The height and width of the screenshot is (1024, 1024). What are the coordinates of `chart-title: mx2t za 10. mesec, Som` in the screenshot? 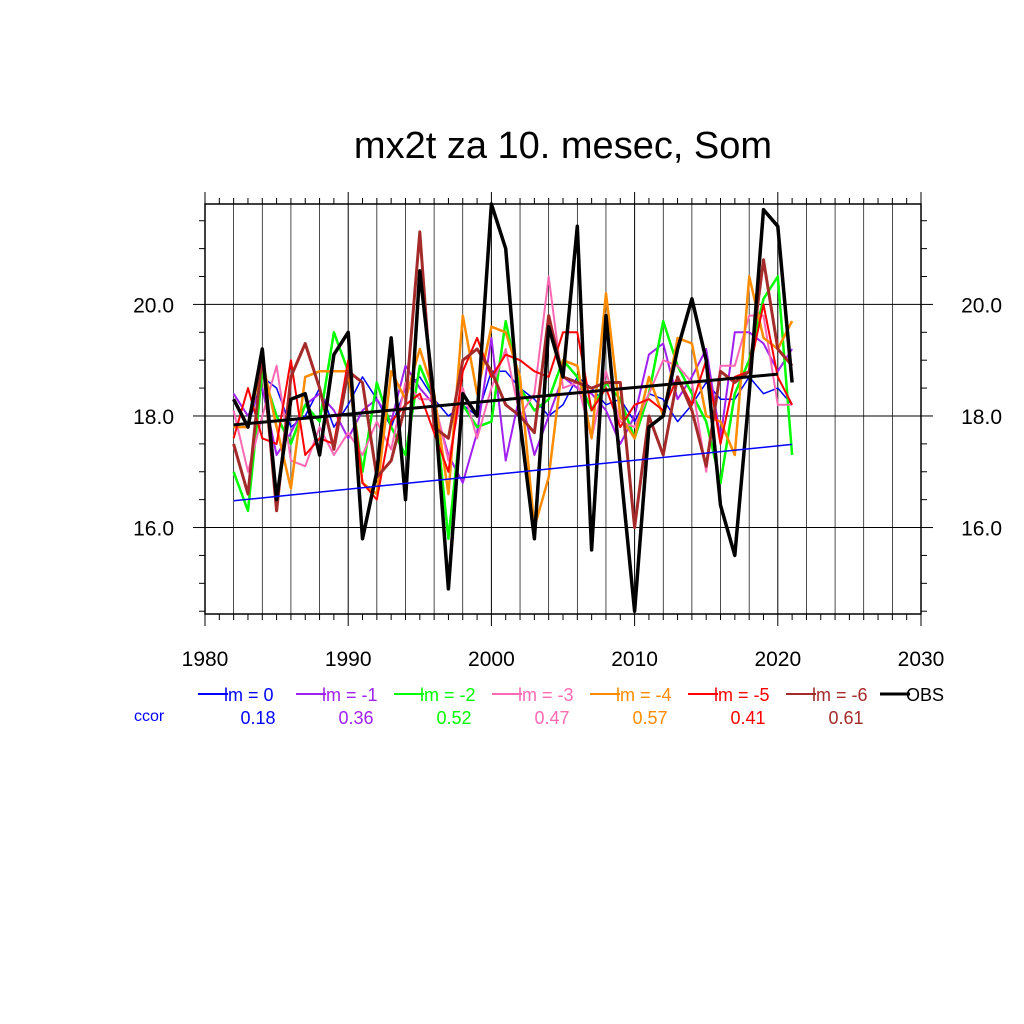 It's located at (563, 146).